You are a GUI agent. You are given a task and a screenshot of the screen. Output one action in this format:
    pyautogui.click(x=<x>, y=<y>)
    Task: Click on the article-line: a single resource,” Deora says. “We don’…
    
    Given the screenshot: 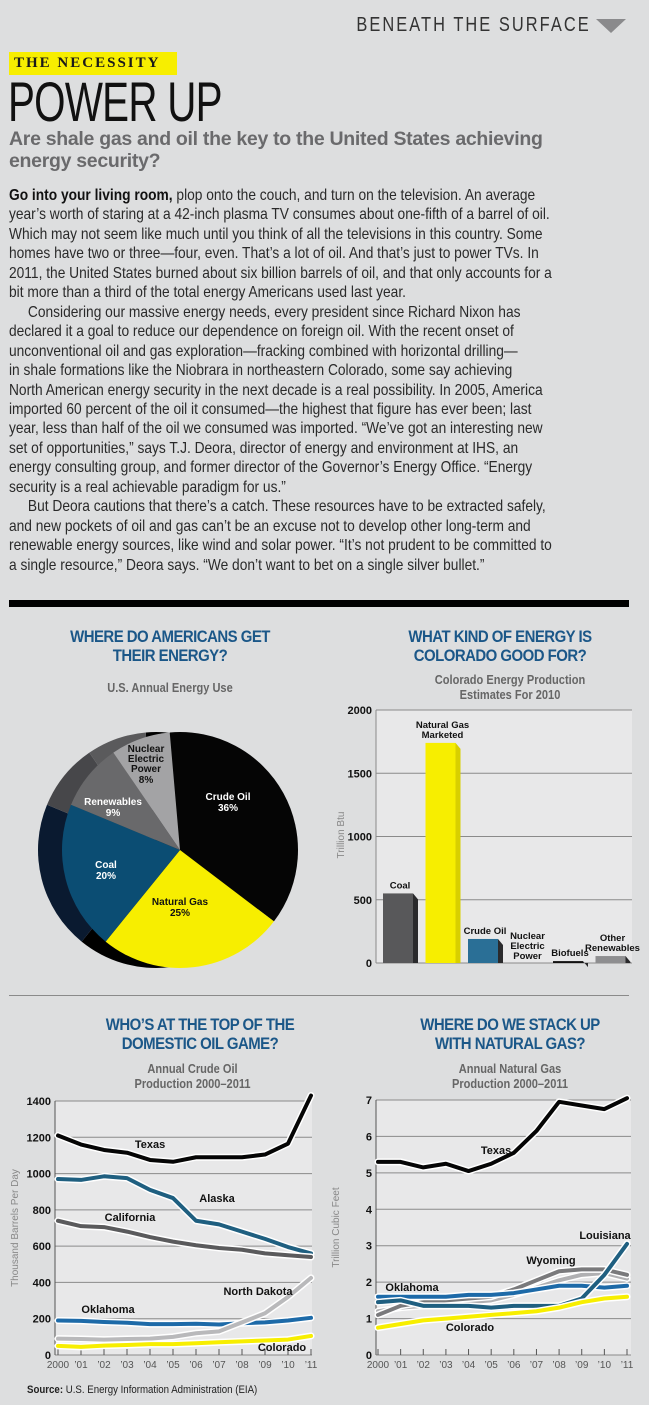 What is the action you would take?
    pyautogui.click(x=284, y=565)
    